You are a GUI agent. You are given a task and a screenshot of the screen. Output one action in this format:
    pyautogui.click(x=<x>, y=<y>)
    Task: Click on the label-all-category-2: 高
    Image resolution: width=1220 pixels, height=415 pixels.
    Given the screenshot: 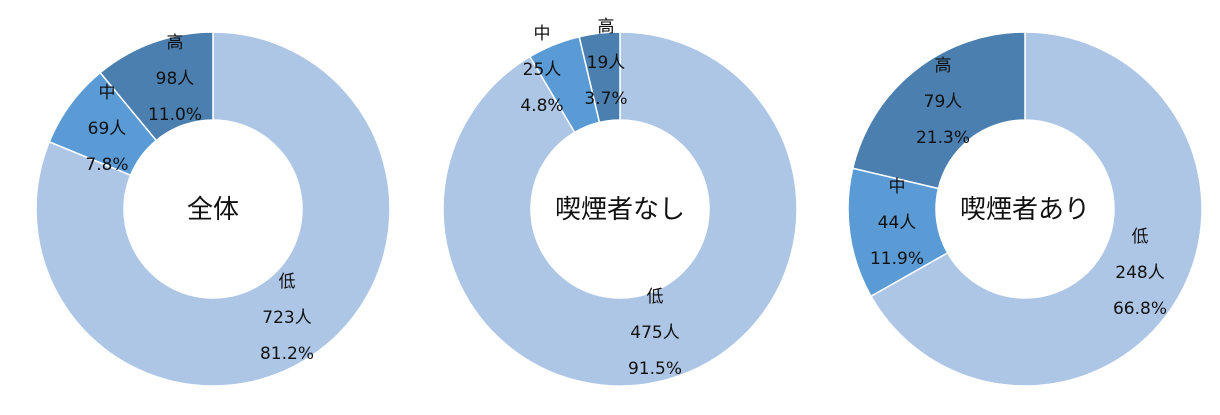 What is the action you would take?
    pyautogui.click(x=175, y=43)
    